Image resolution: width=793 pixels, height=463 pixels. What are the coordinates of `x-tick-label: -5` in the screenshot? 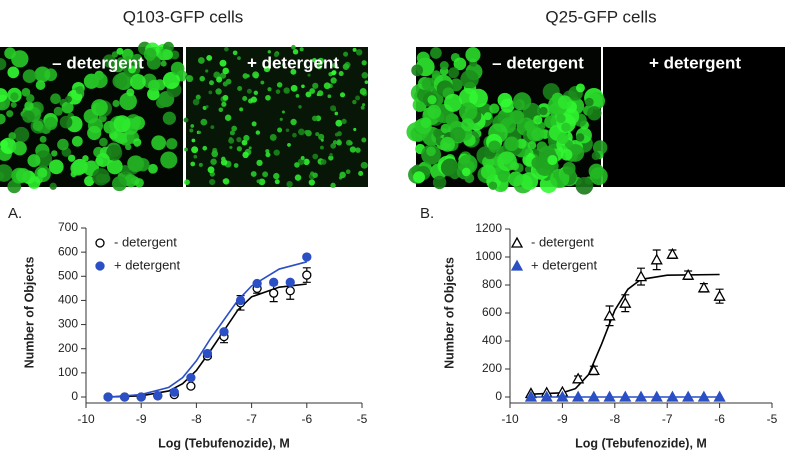 It's located at (772, 419).